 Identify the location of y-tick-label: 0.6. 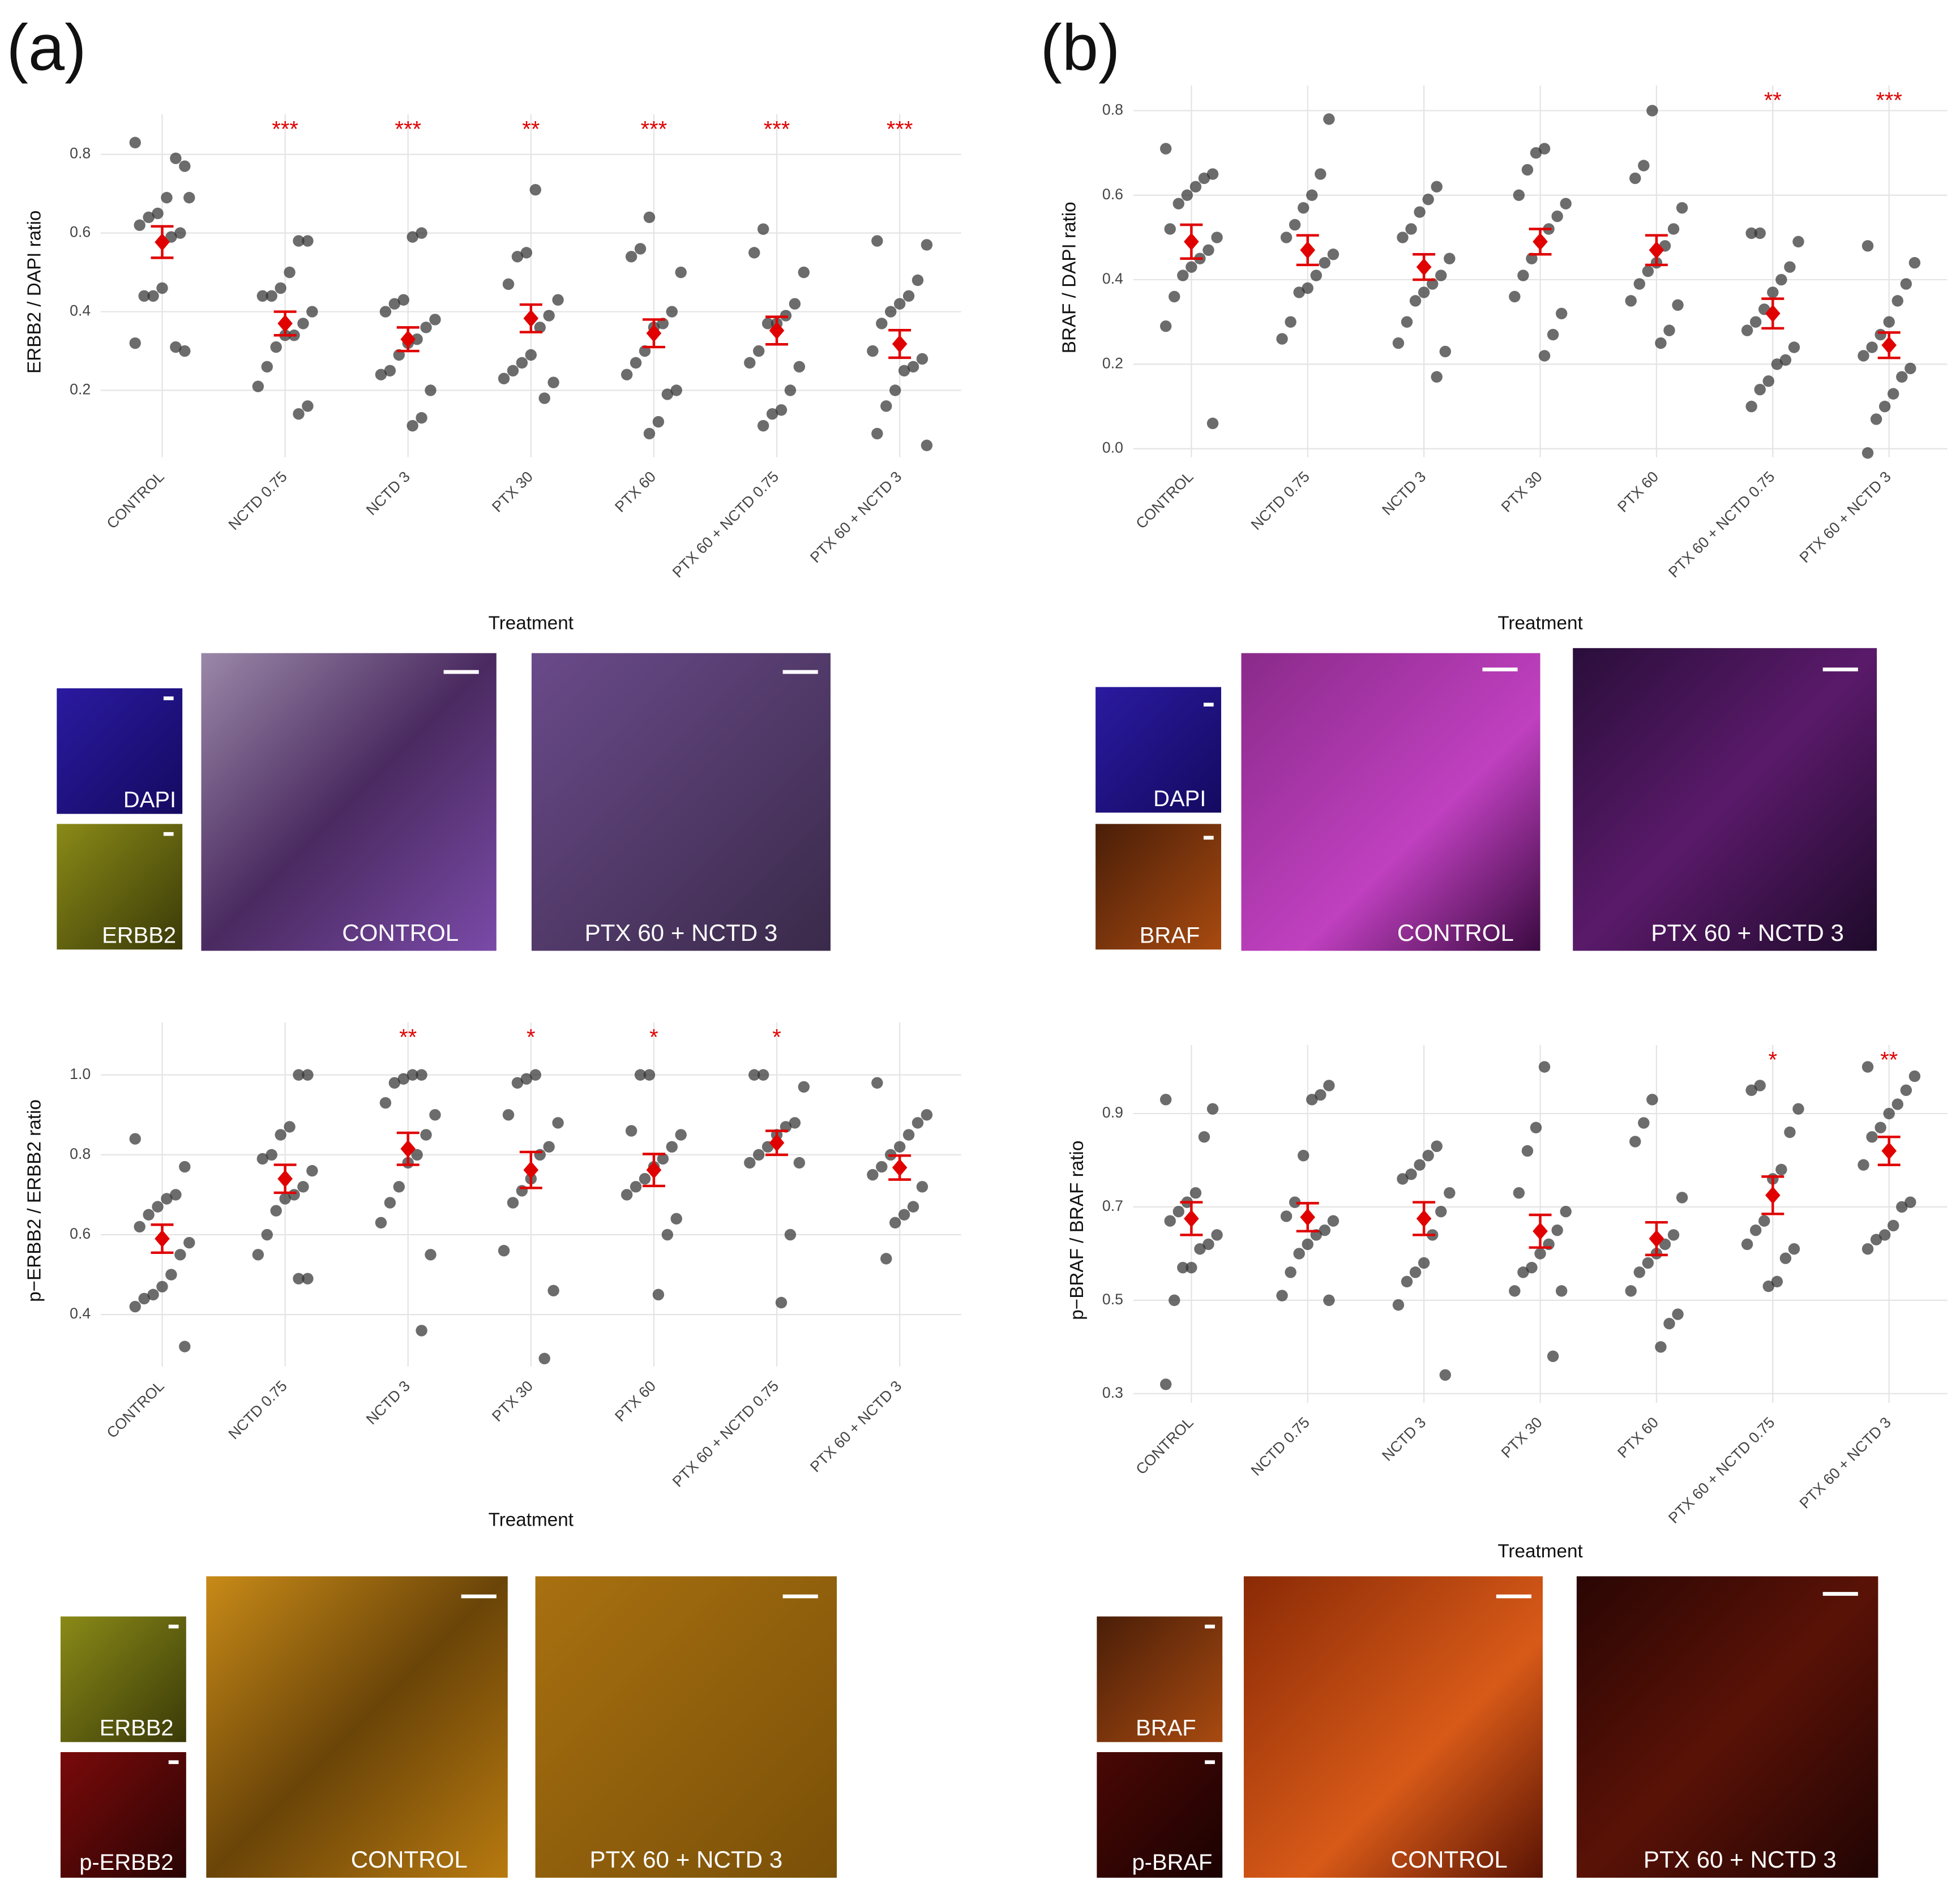
(80, 1234).